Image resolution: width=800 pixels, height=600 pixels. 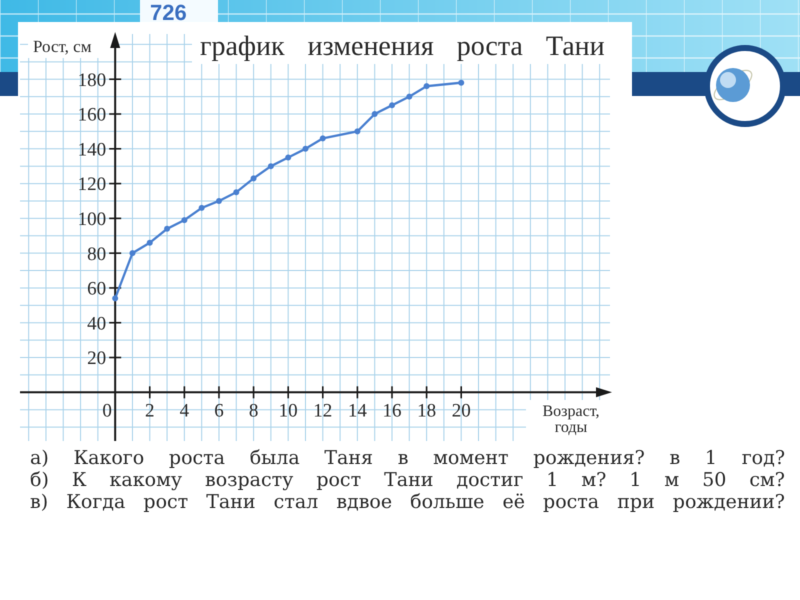 I want to click on text: а) Какого роста была Таня в момент рождения? в 1 год?, so click(x=407, y=458).